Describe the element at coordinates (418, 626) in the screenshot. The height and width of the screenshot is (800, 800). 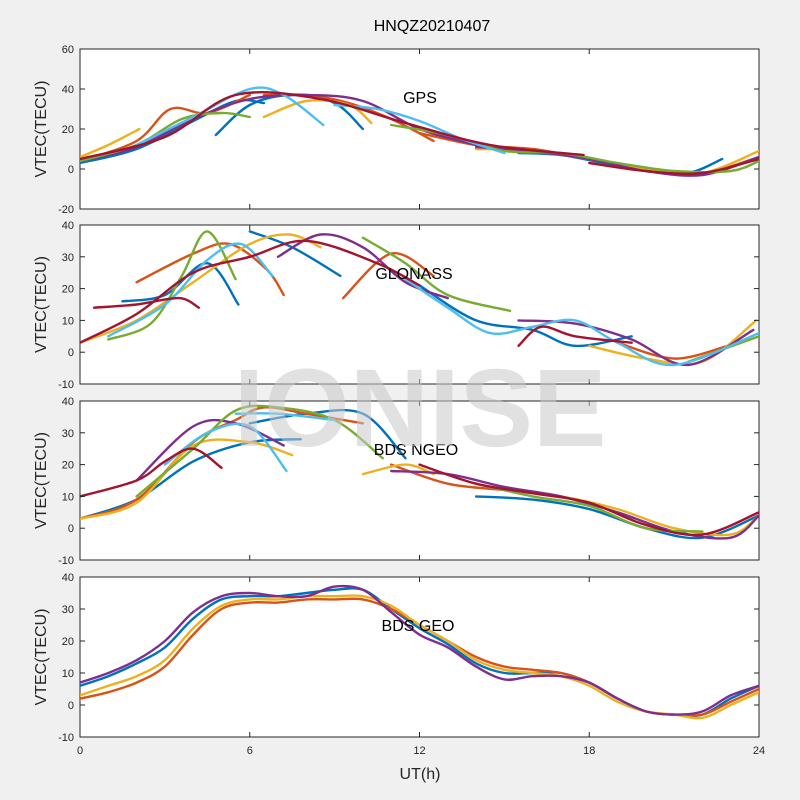
I see `system-annotation: BDS GEO` at that location.